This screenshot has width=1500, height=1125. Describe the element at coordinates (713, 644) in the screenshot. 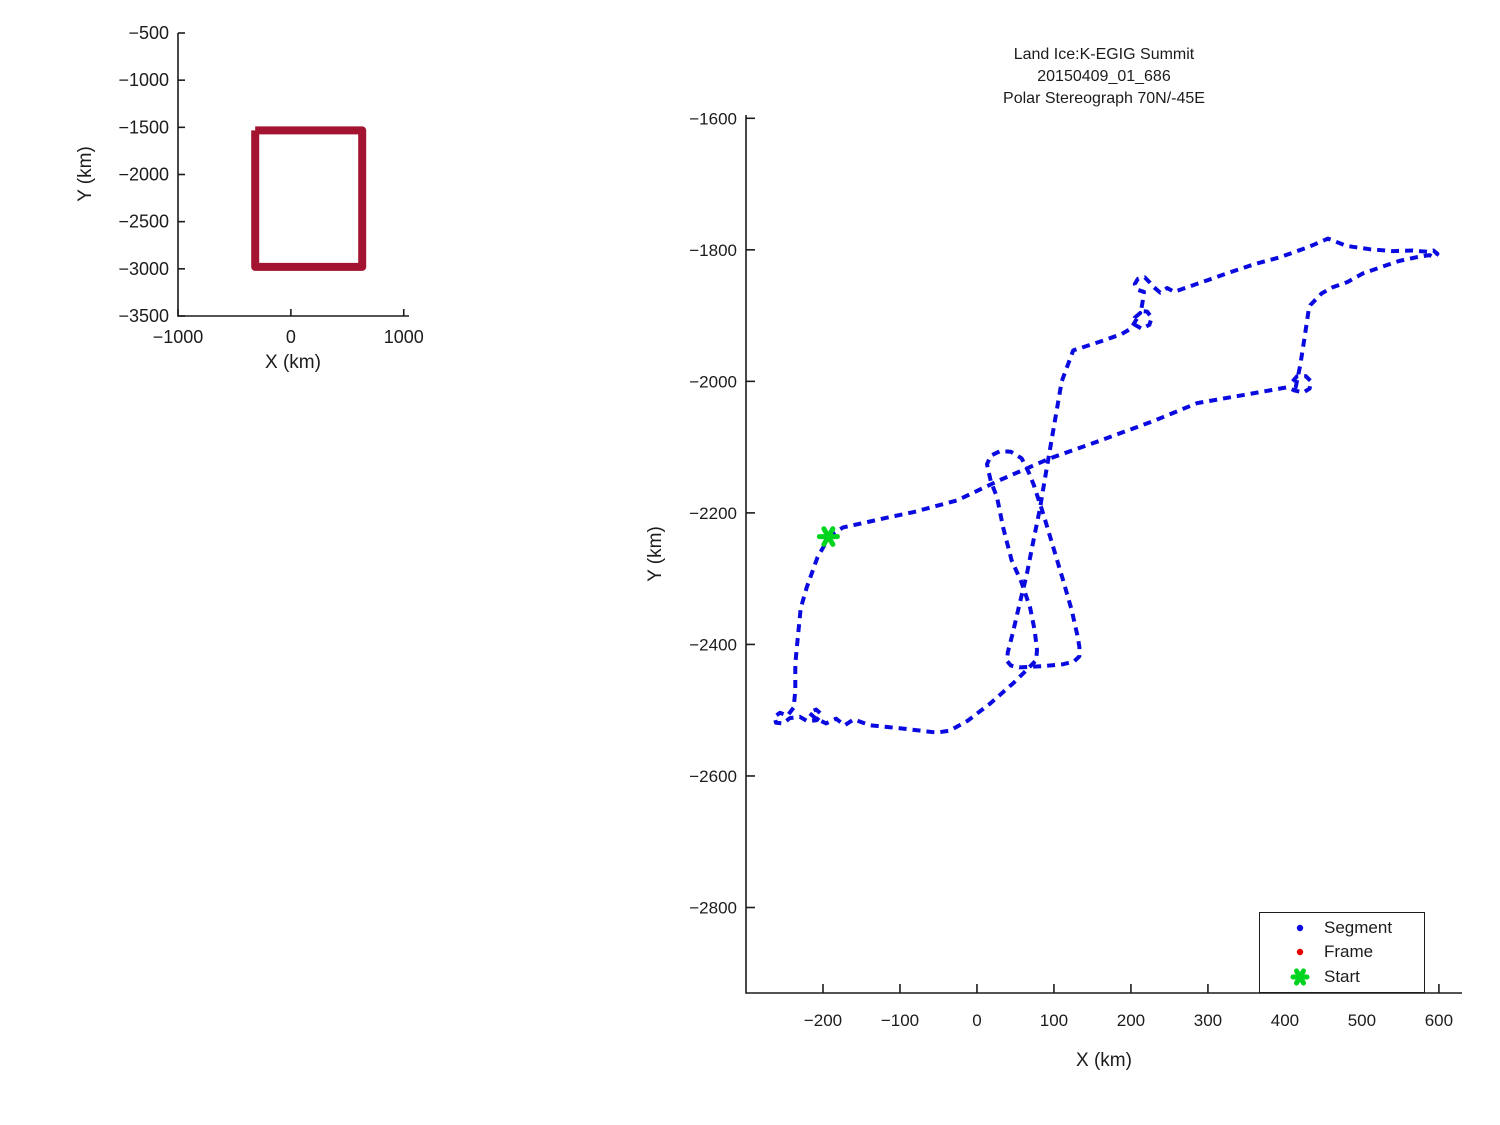

I see `y-tick-label: −2400` at that location.